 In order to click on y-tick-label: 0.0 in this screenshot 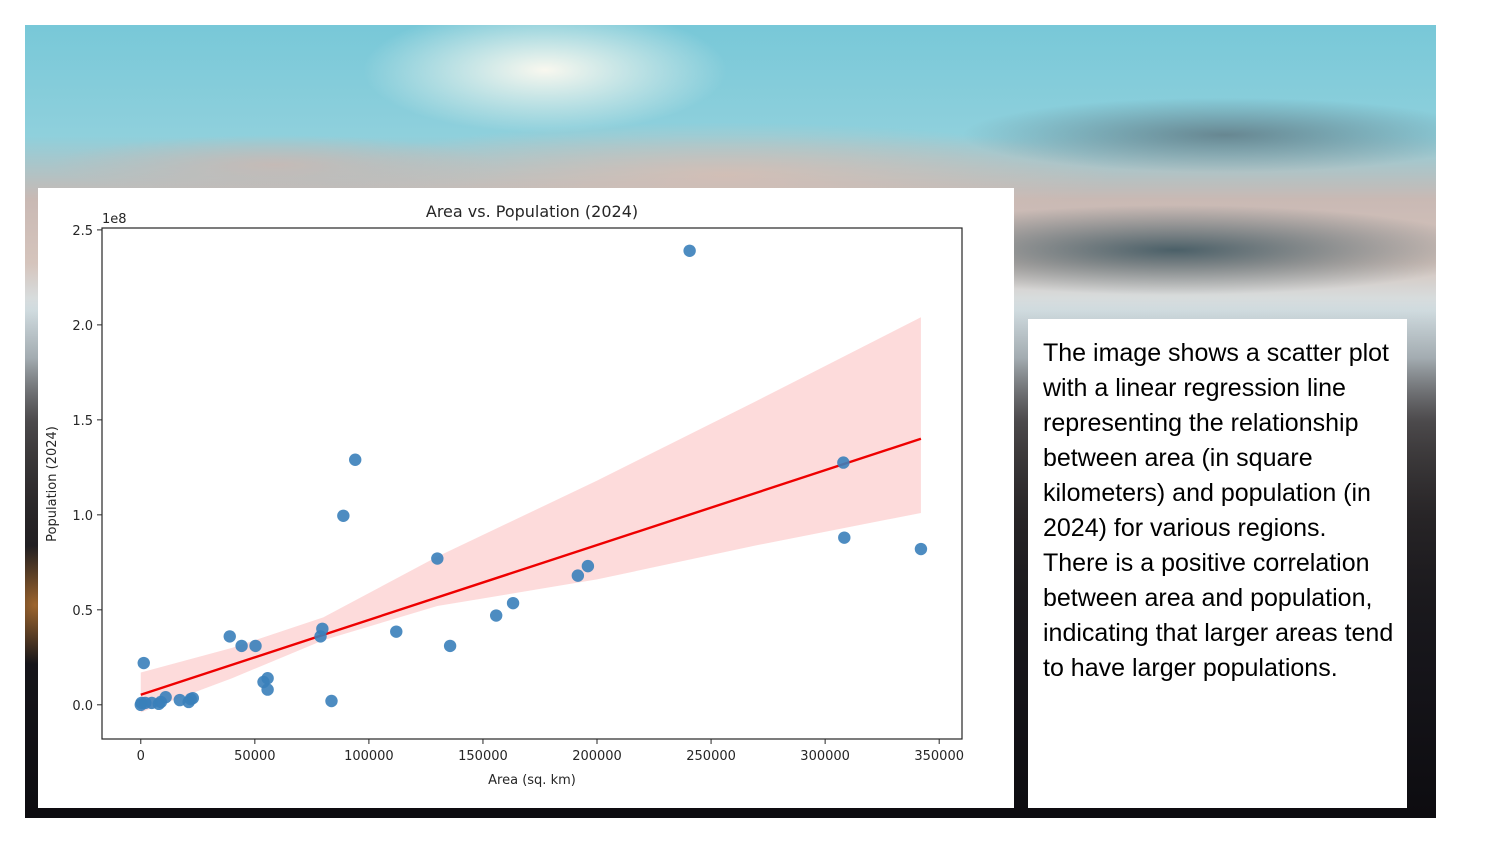, I will do `click(82, 706)`.